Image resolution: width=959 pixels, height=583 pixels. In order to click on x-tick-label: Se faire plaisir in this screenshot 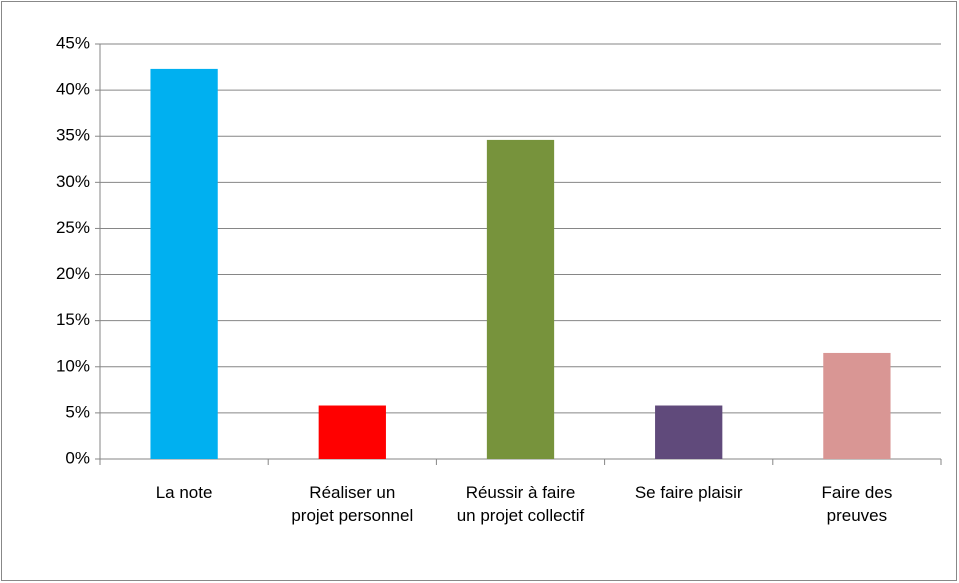, I will do `click(688, 492)`.